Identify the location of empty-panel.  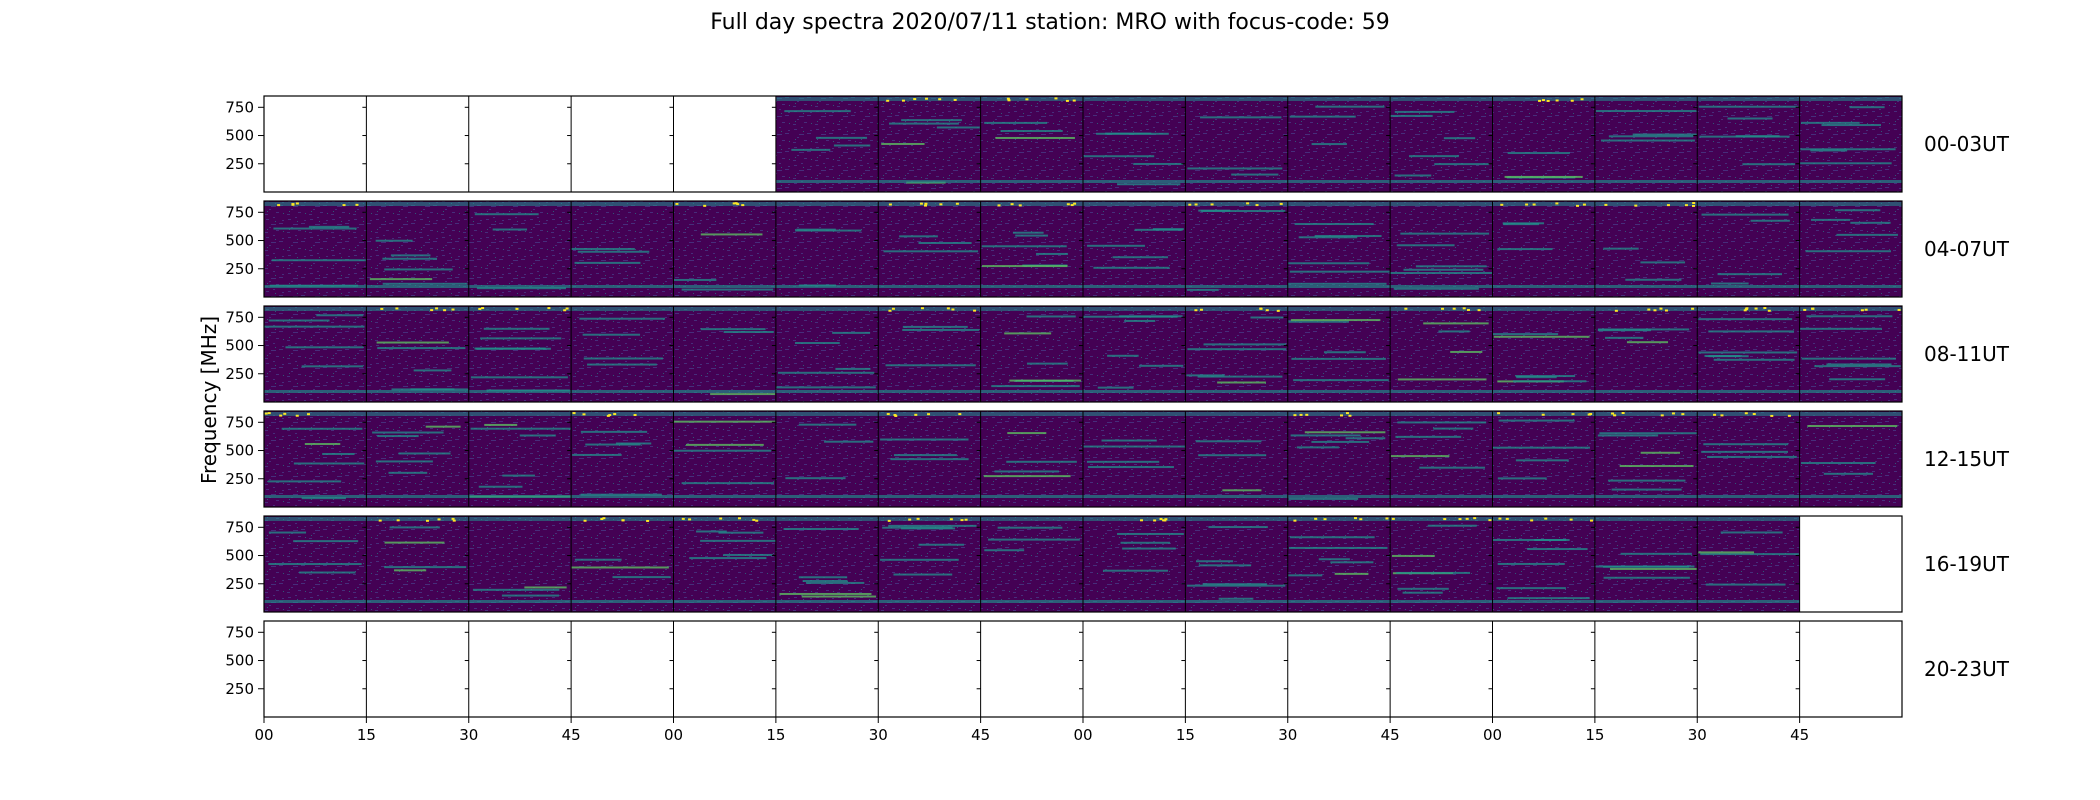
(1543, 669).